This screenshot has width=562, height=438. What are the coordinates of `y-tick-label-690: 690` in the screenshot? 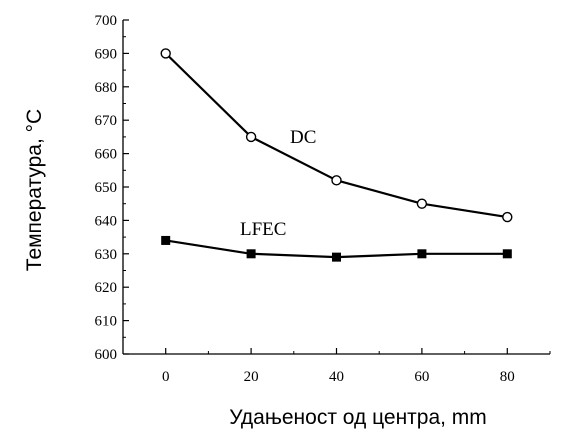 It's located at (106, 54).